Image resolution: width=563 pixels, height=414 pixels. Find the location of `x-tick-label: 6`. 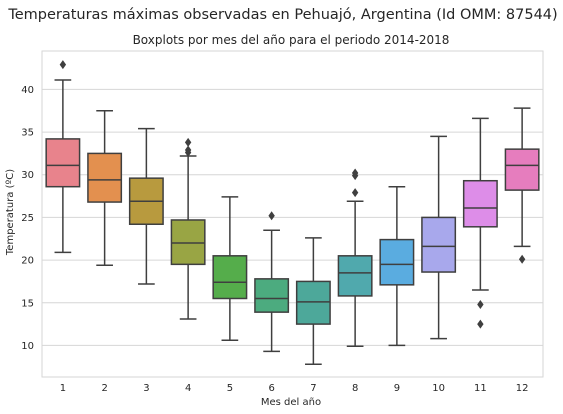

x-tick-label: 6 is located at coordinates (271, 388).